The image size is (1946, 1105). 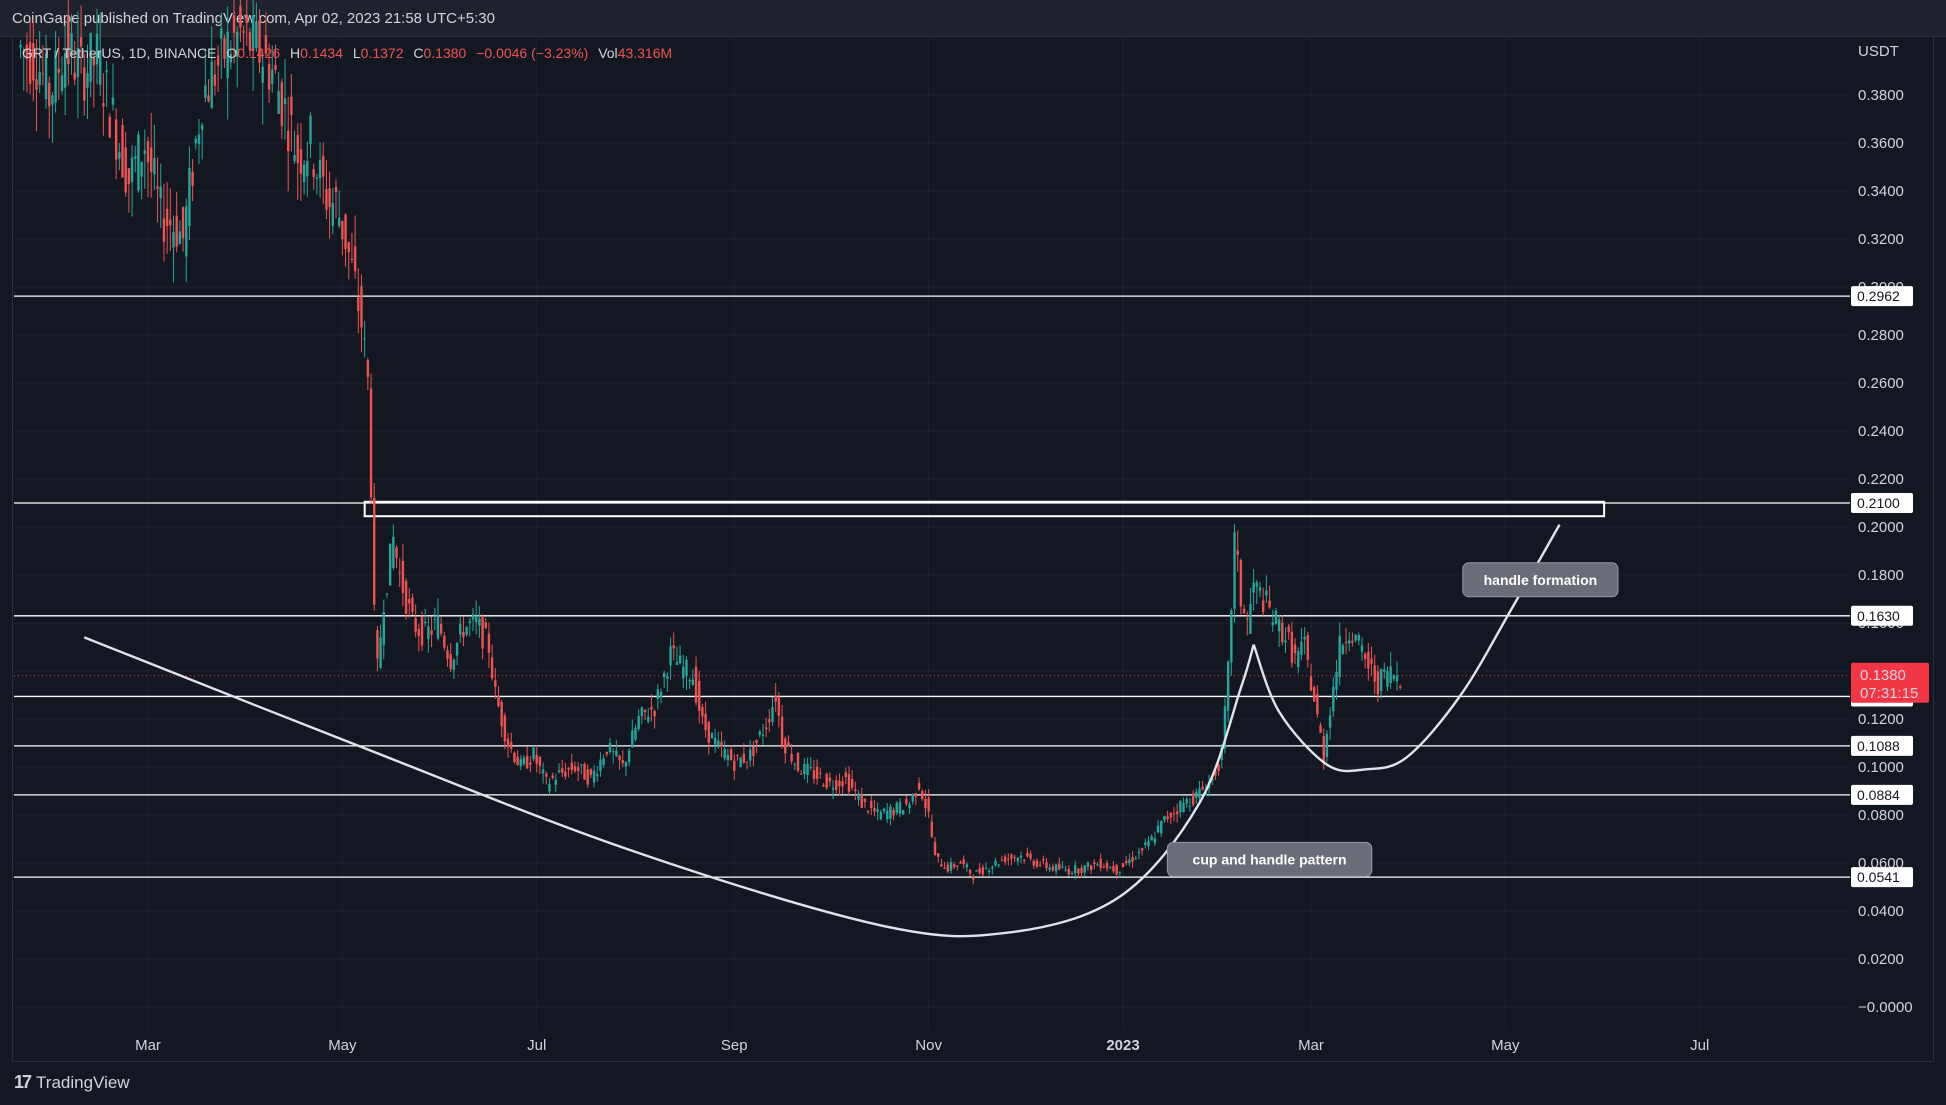 I want to click on time-tick-label: Jul, so click(x=1699, y=1045).